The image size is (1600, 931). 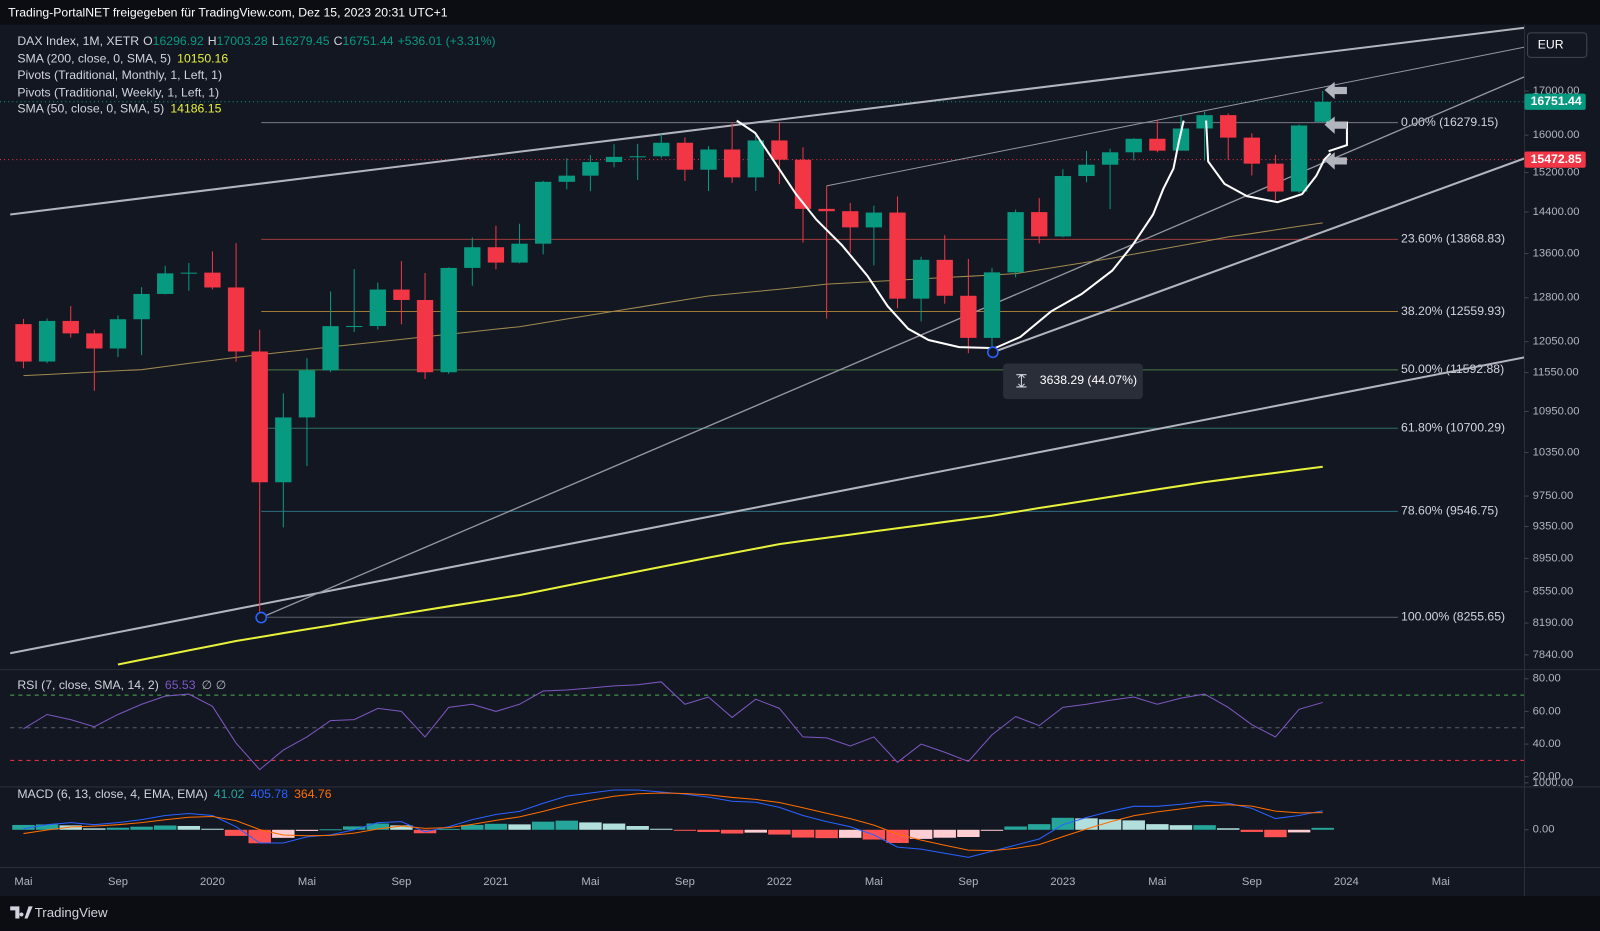 I want to click on y-tick-label: 7840.00, so click(x=1553, y=655).